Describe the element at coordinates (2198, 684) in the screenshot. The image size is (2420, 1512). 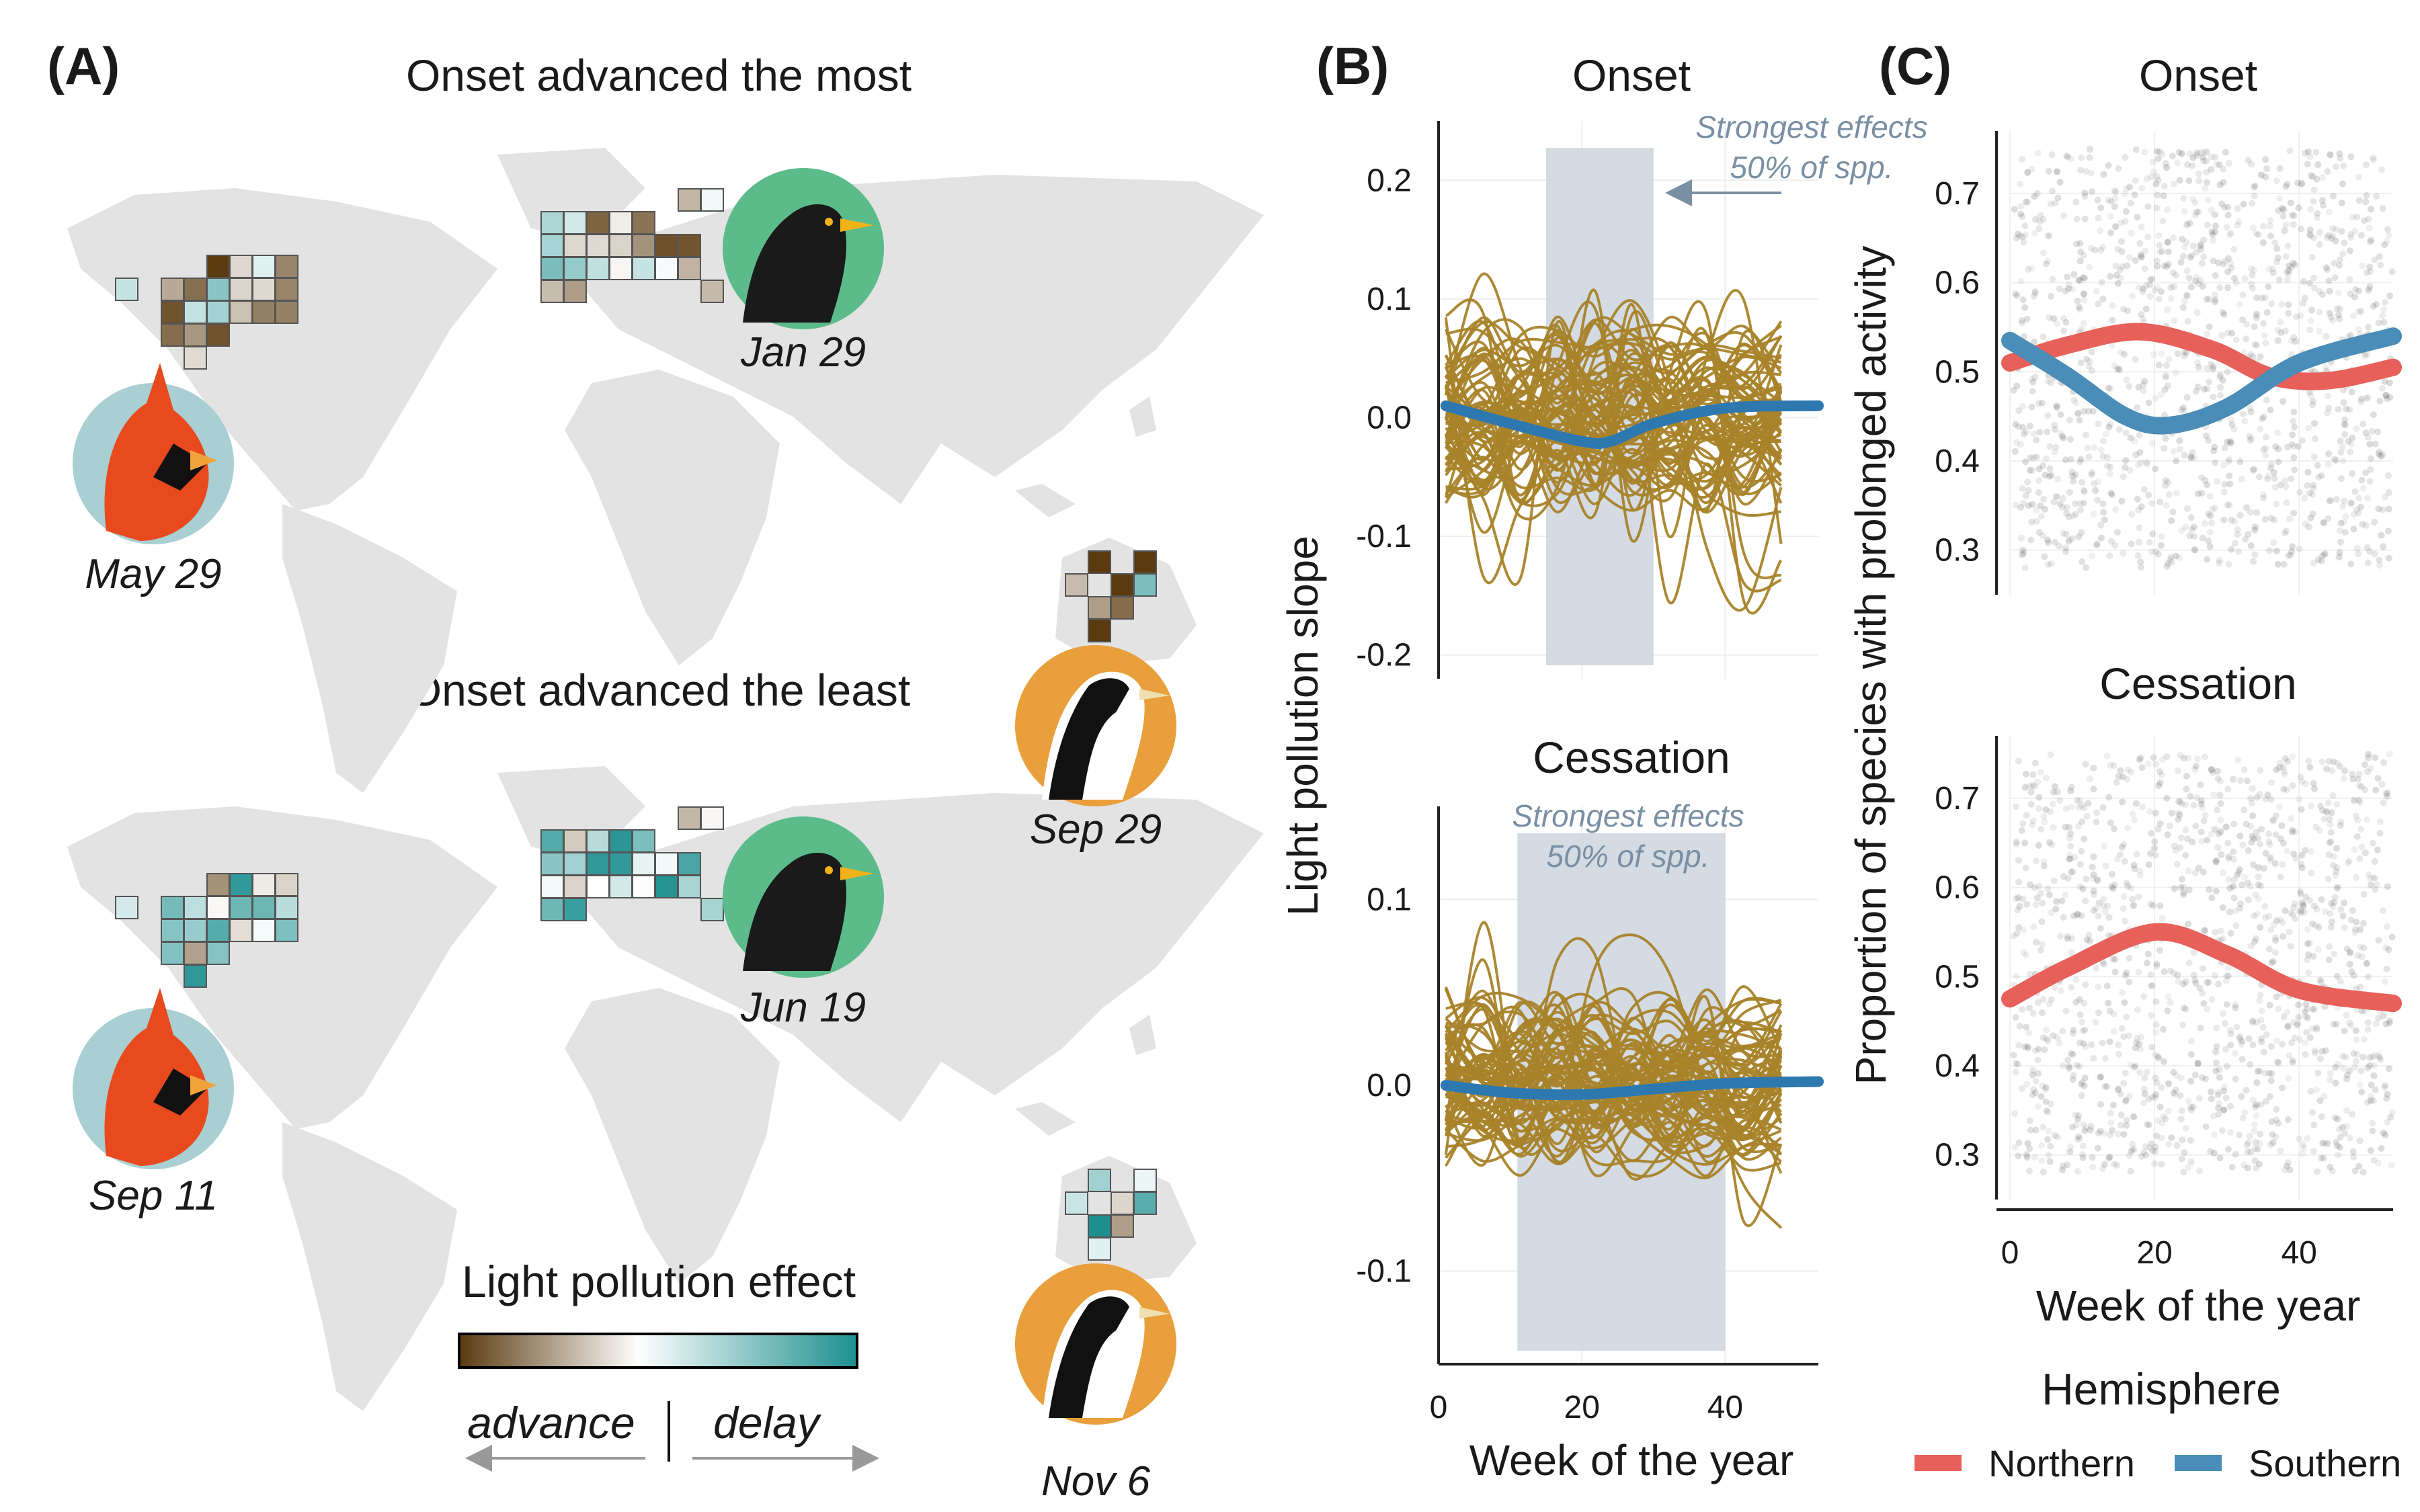
I see `panel-c-cessation-title: Cessation` at that location.